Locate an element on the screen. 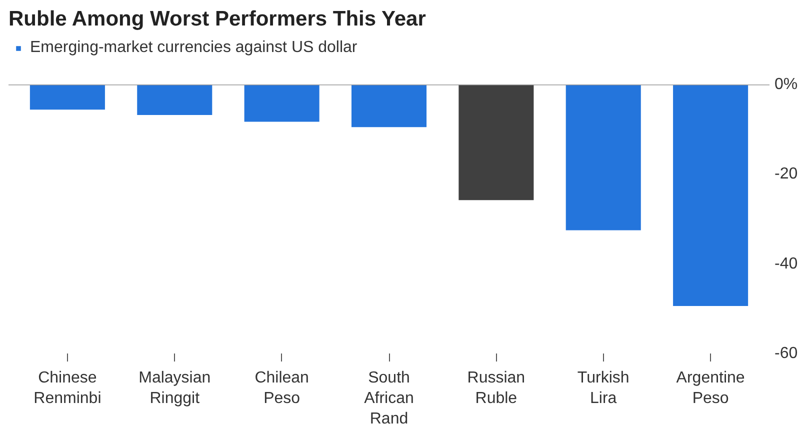 This screenshot has height=440, width=806. x-tick-label: Chinese Renminbi is located at coordinates (68, 388).